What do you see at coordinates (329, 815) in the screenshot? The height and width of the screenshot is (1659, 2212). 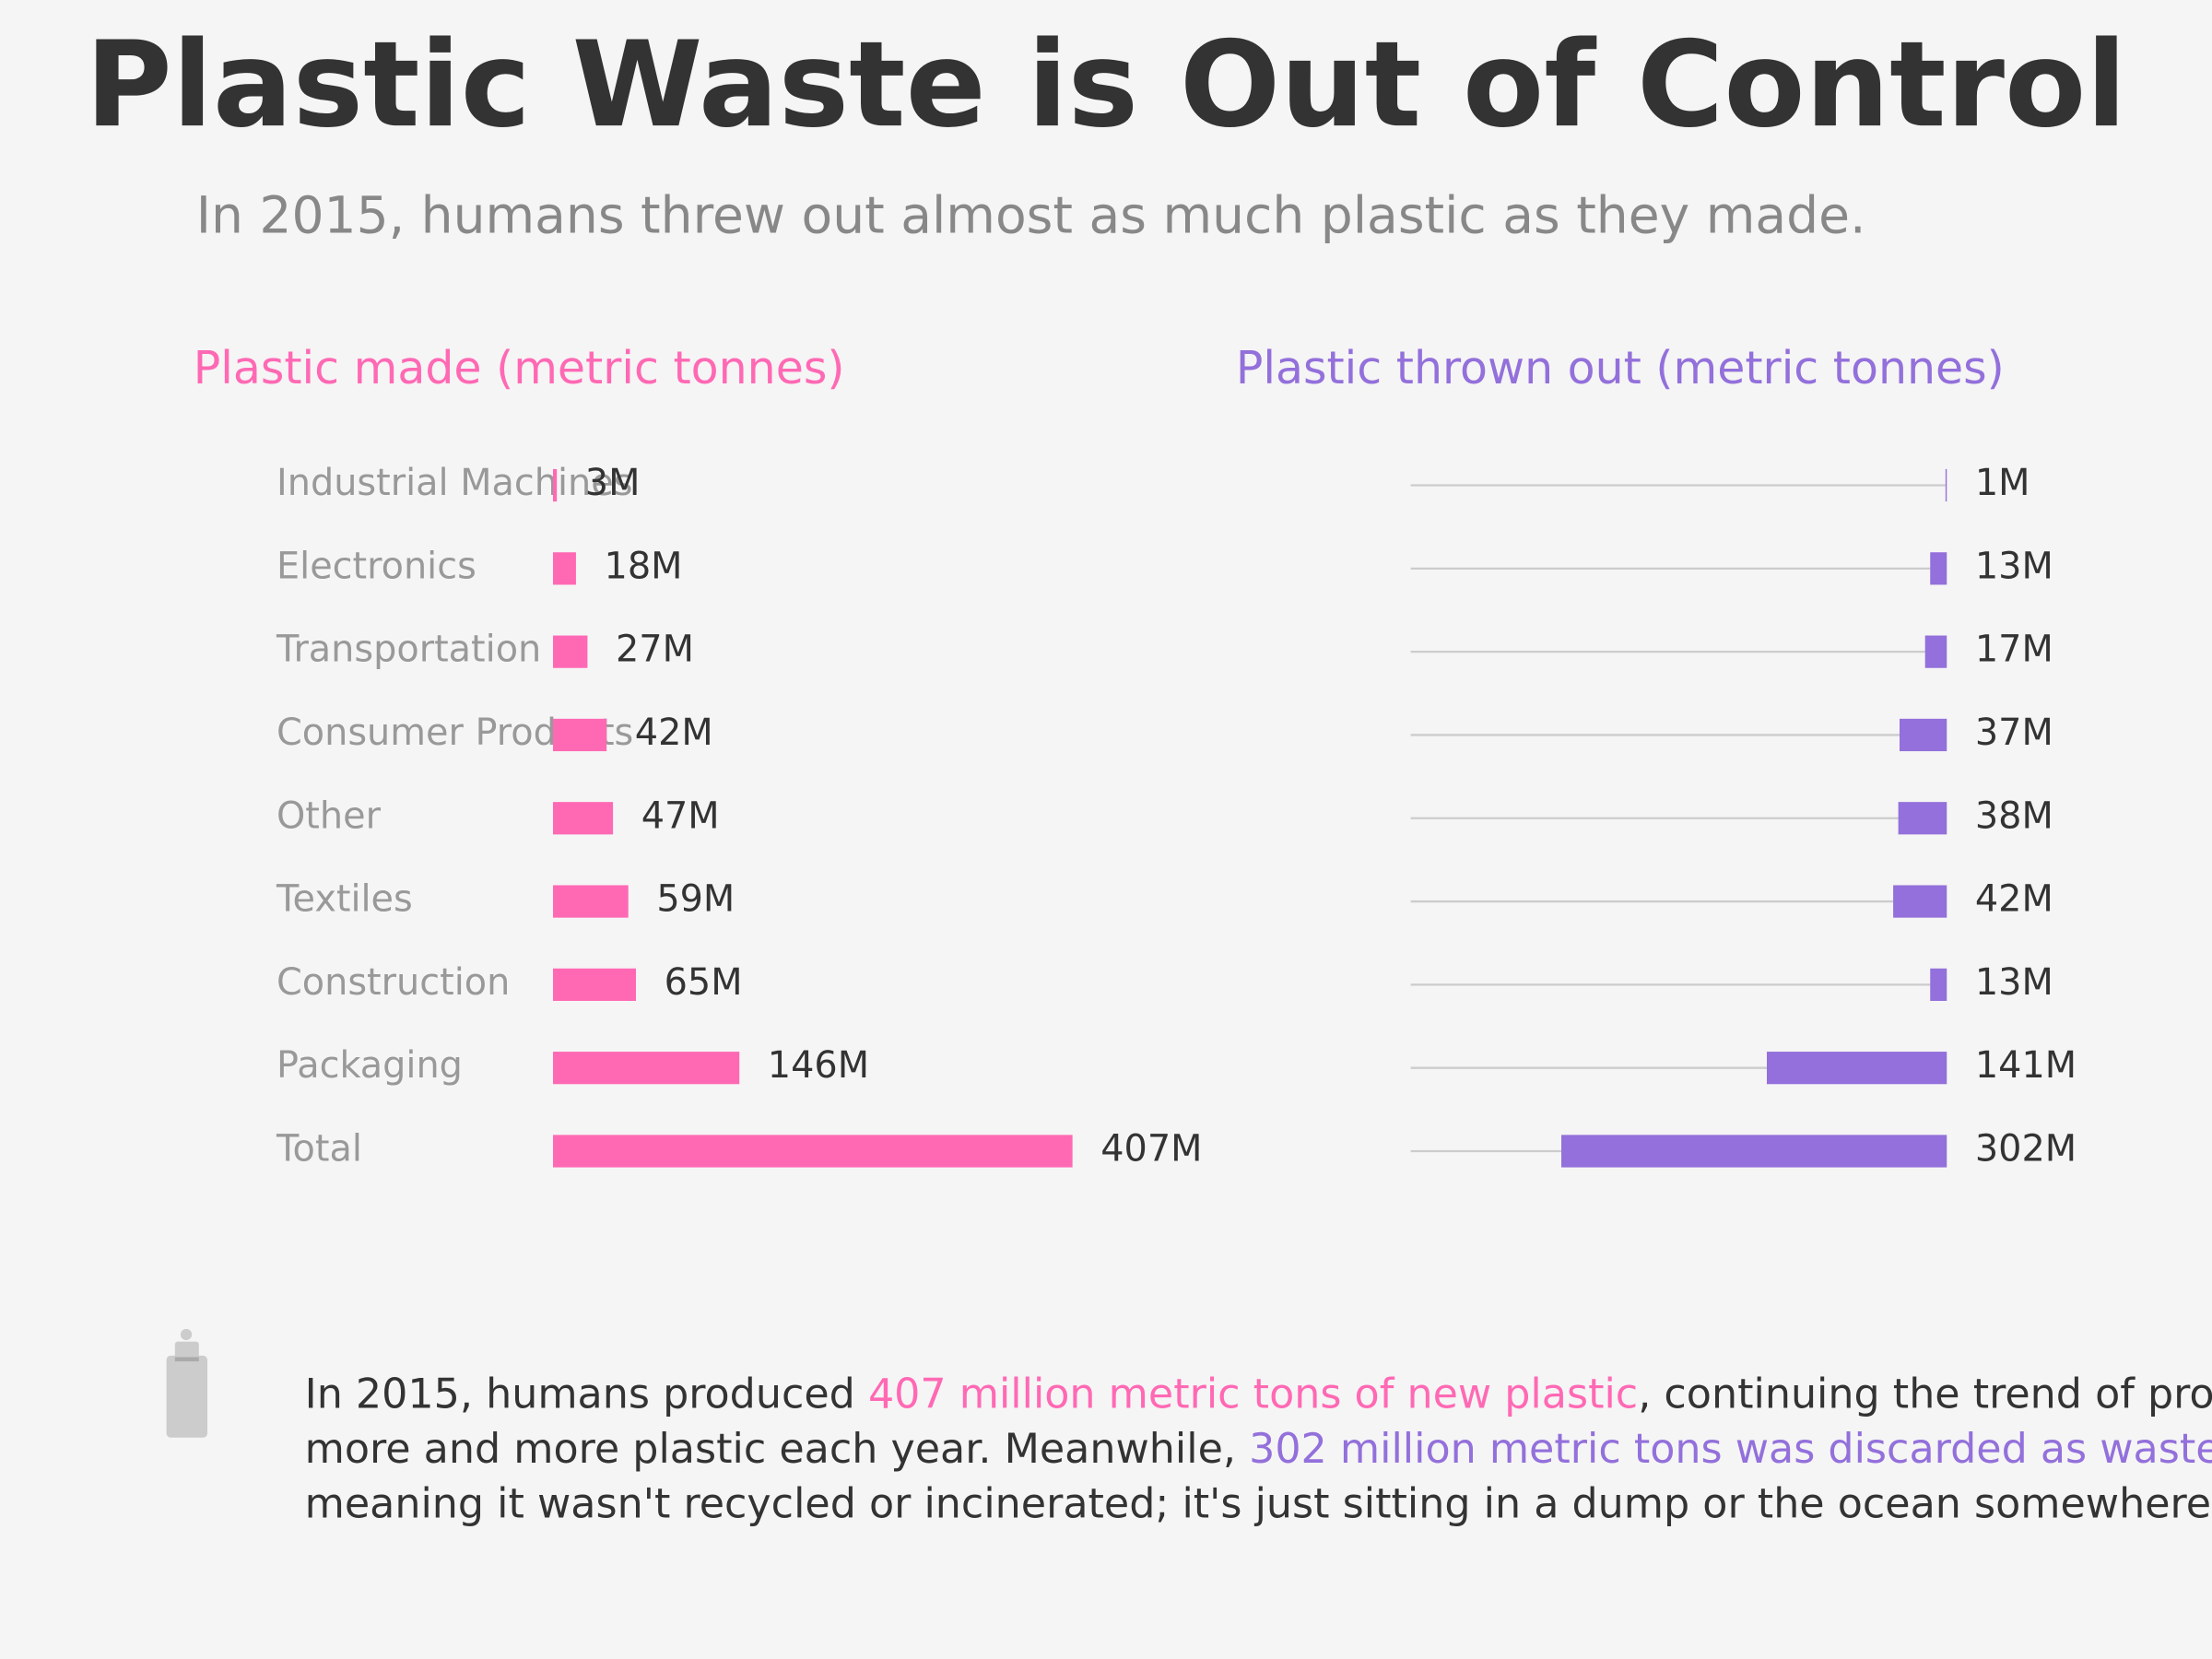 I see `category-label: Other` at bounding box center [329, 815].